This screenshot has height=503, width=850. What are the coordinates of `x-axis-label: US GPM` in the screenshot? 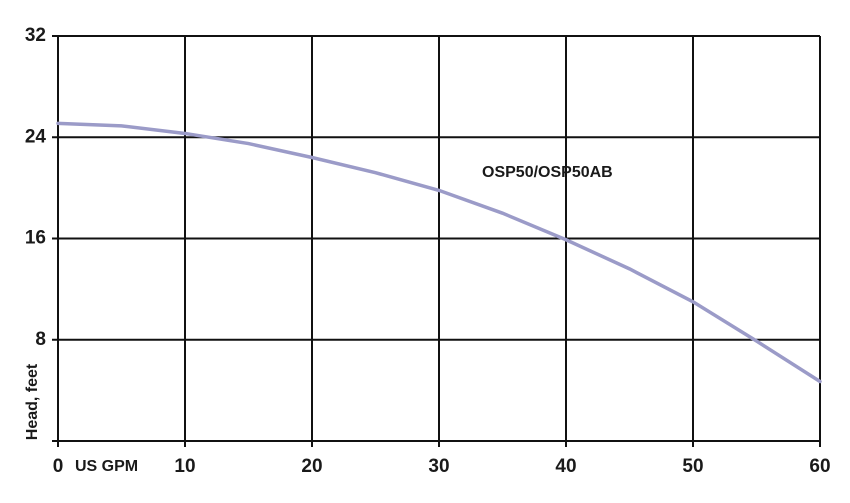 It's located at (106, 466).